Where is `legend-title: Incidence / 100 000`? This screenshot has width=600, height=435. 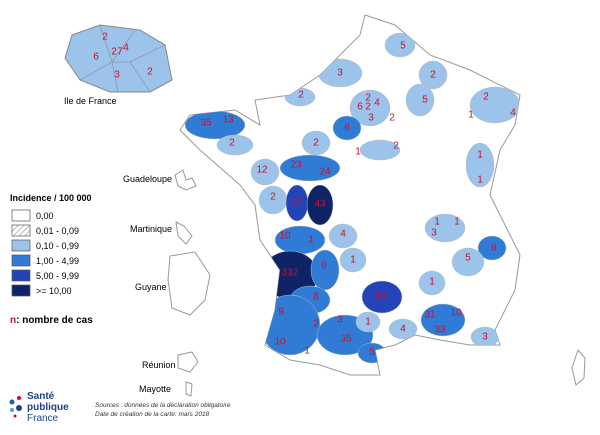 legend-title: Incidence / 100 000 is located at coordinates (51, 198).